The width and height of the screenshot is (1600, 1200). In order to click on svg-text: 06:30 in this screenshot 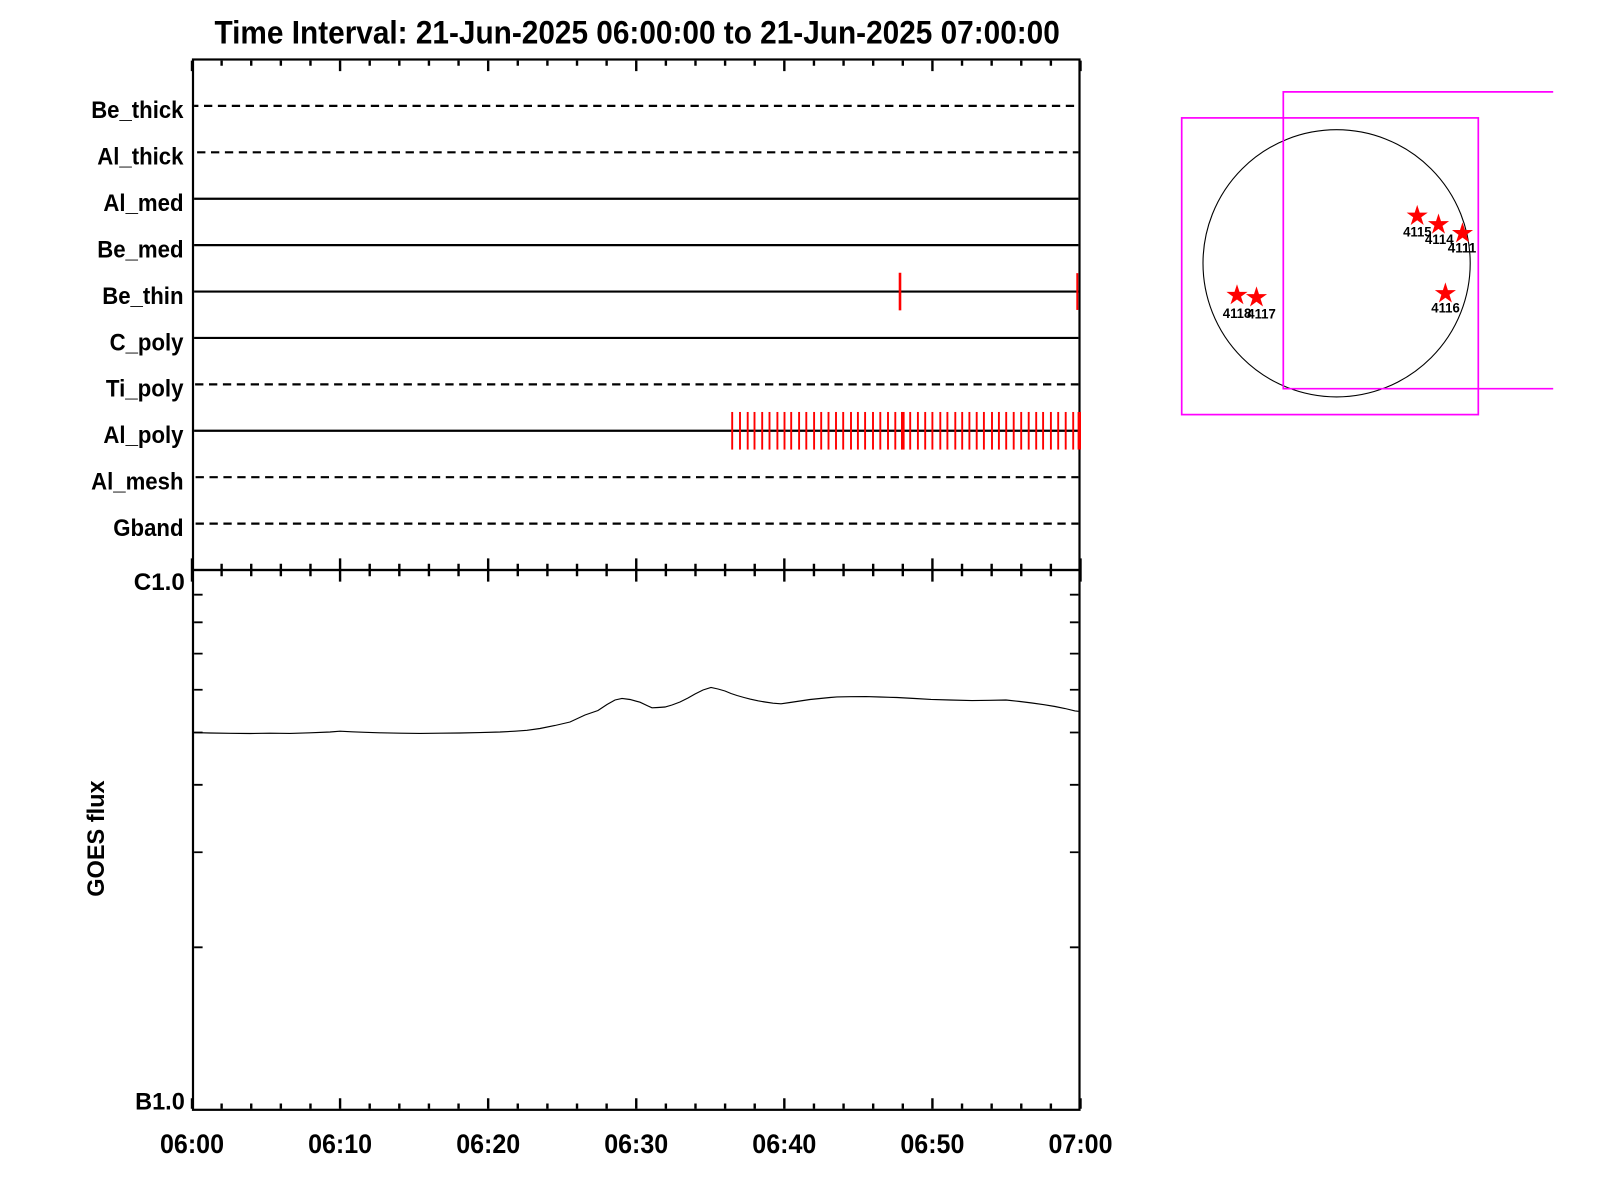, I will do `click(636, 1144)`.